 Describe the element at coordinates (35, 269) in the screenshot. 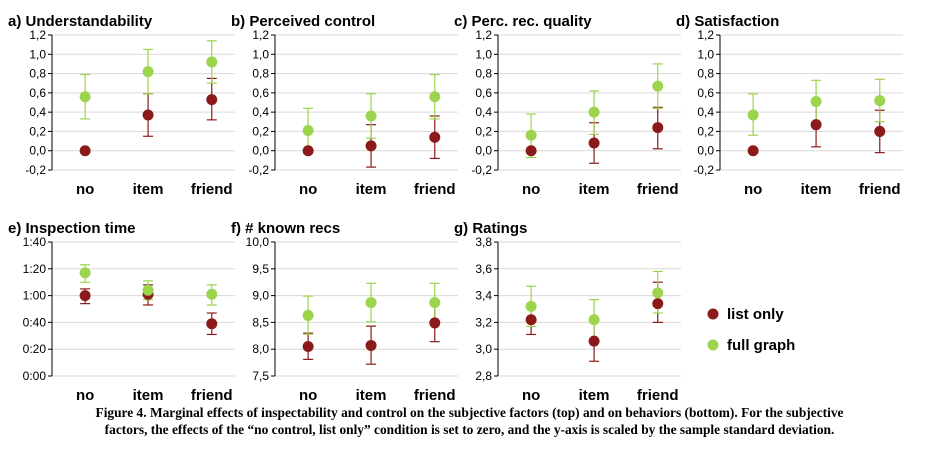

I see `y-tick-label: 1:20` at that location.